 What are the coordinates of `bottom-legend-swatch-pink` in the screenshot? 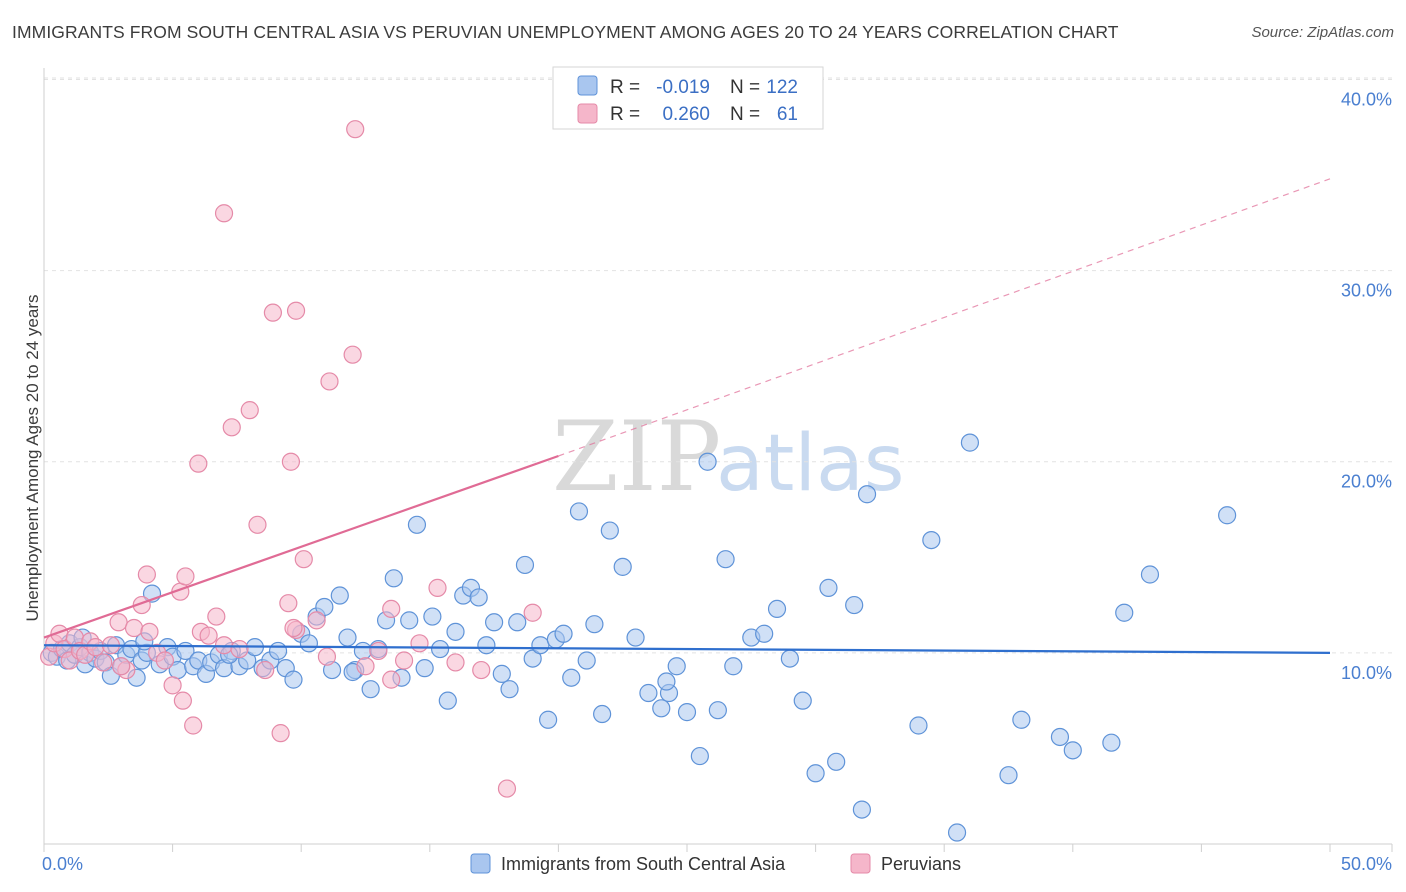 It's located at (860, 863).